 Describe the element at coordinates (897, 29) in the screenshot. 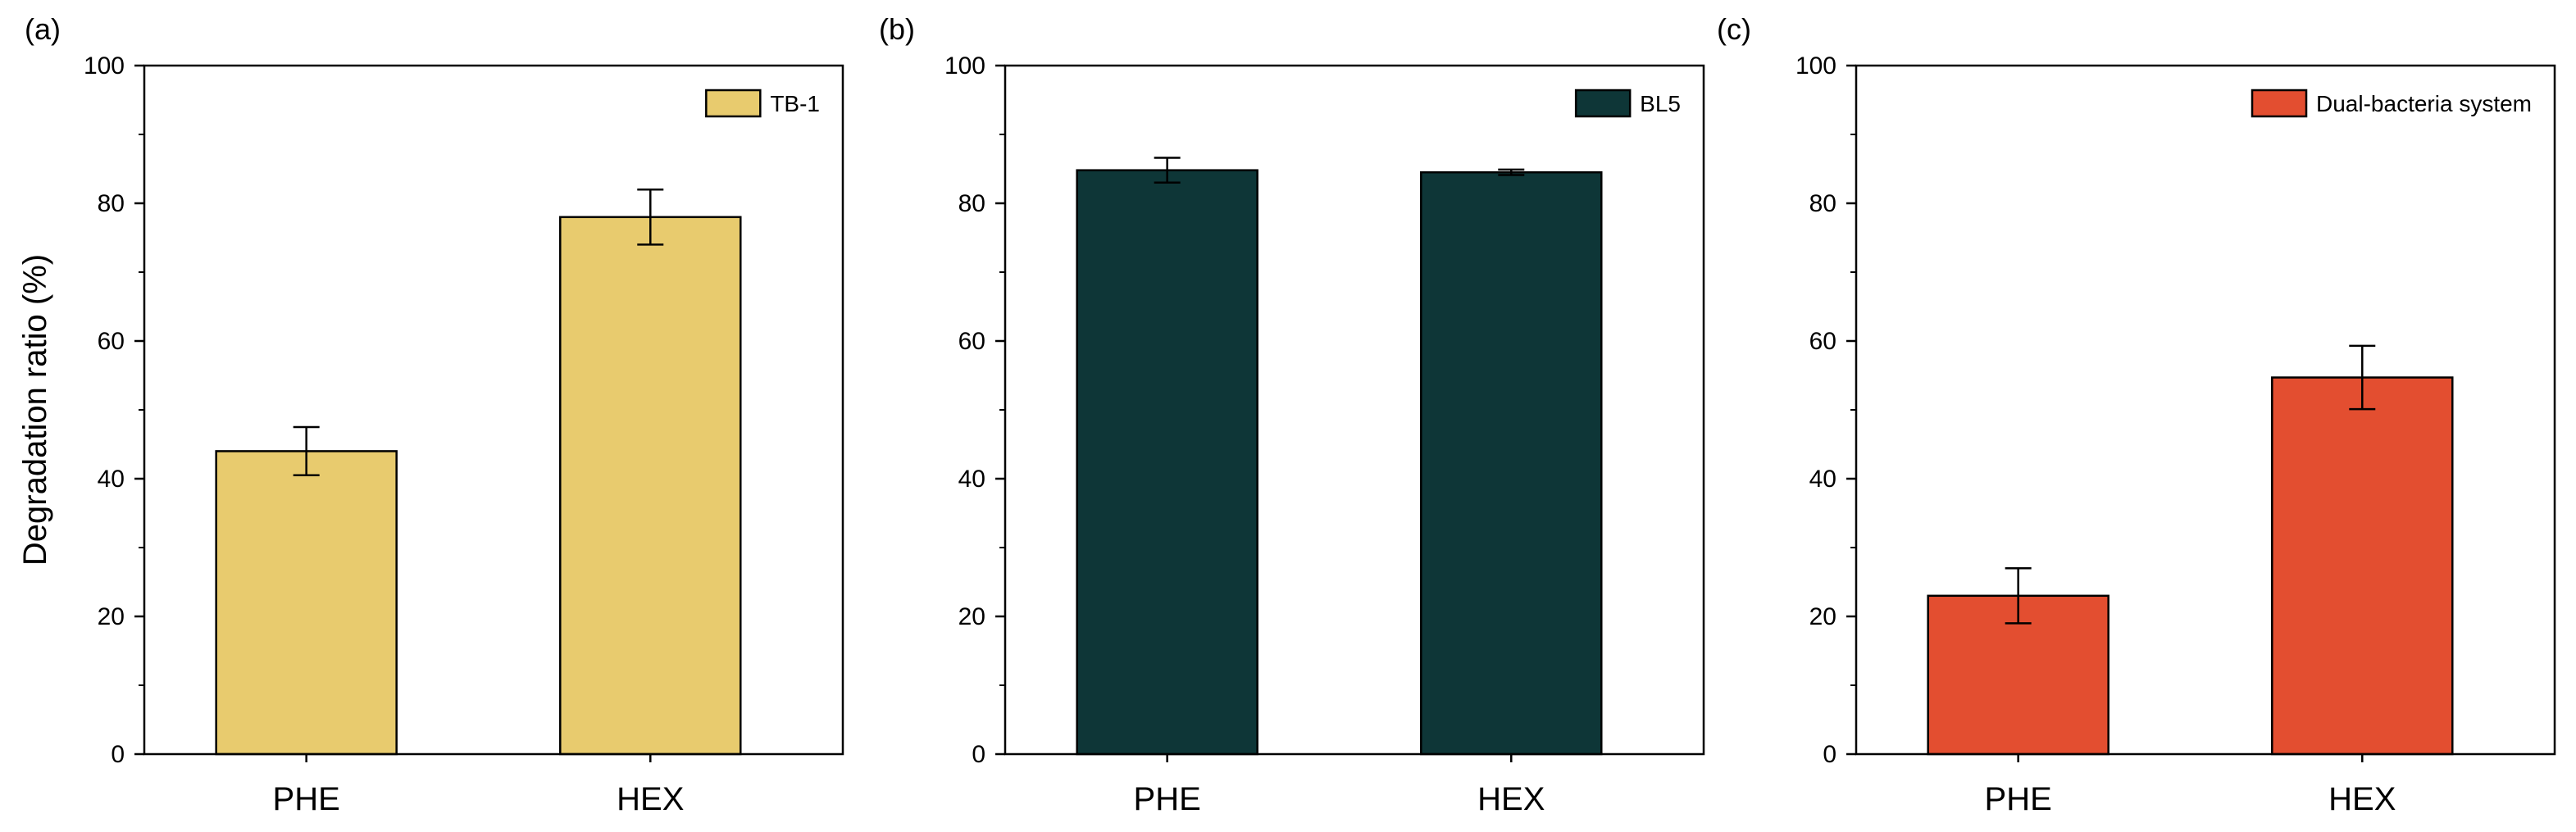

I see `panel-label: (b)` at that location.